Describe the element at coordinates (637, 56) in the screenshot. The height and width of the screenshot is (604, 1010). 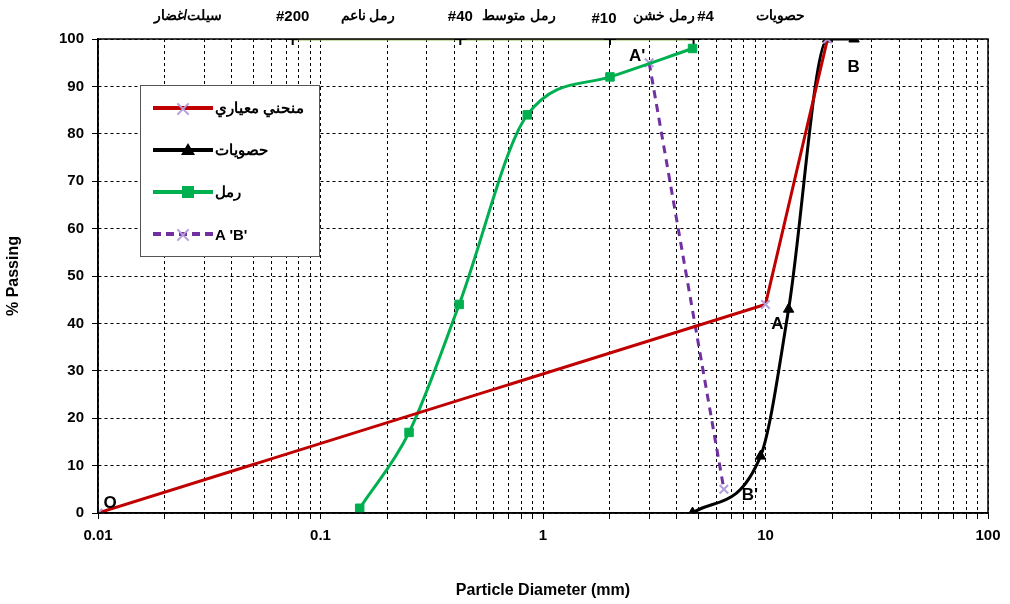
I see `annotation: A'` at that location.